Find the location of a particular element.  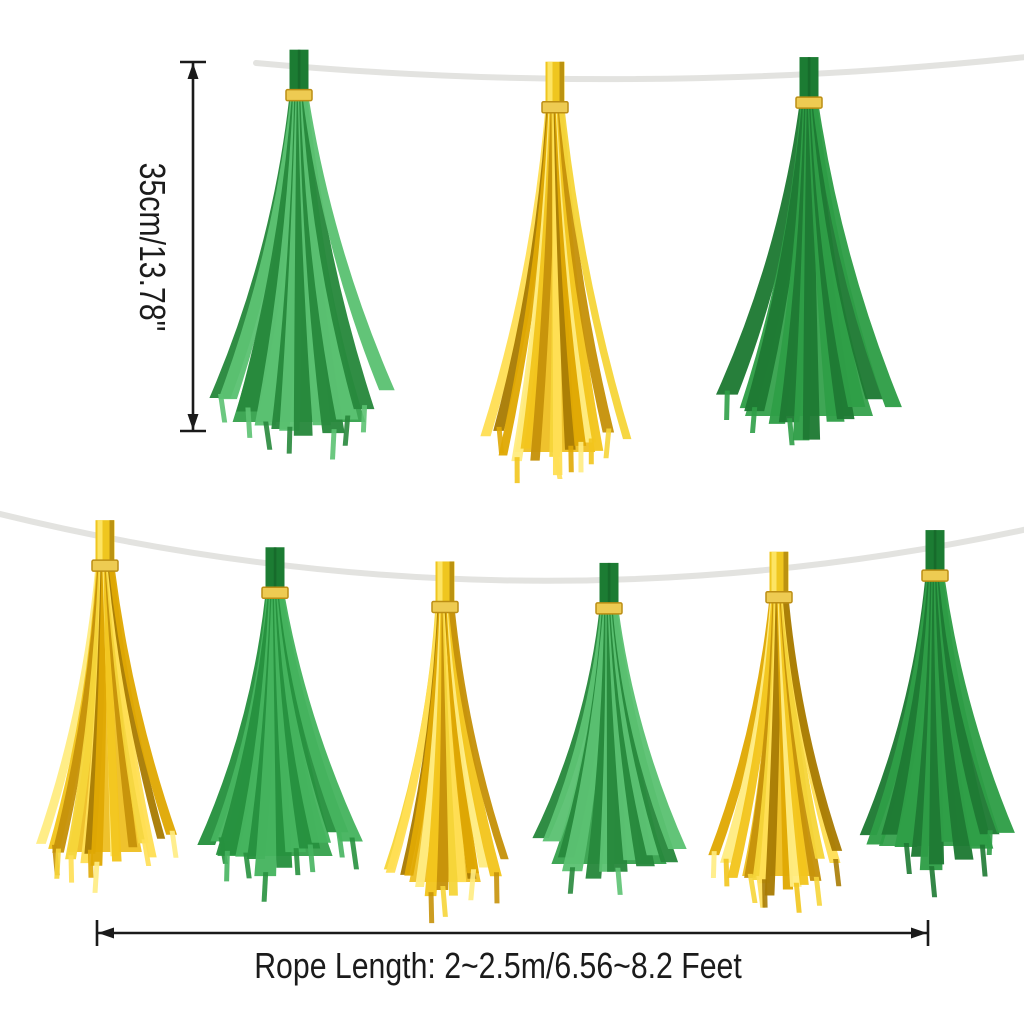

arrow-right-icon is located at coordinates (919, 933).